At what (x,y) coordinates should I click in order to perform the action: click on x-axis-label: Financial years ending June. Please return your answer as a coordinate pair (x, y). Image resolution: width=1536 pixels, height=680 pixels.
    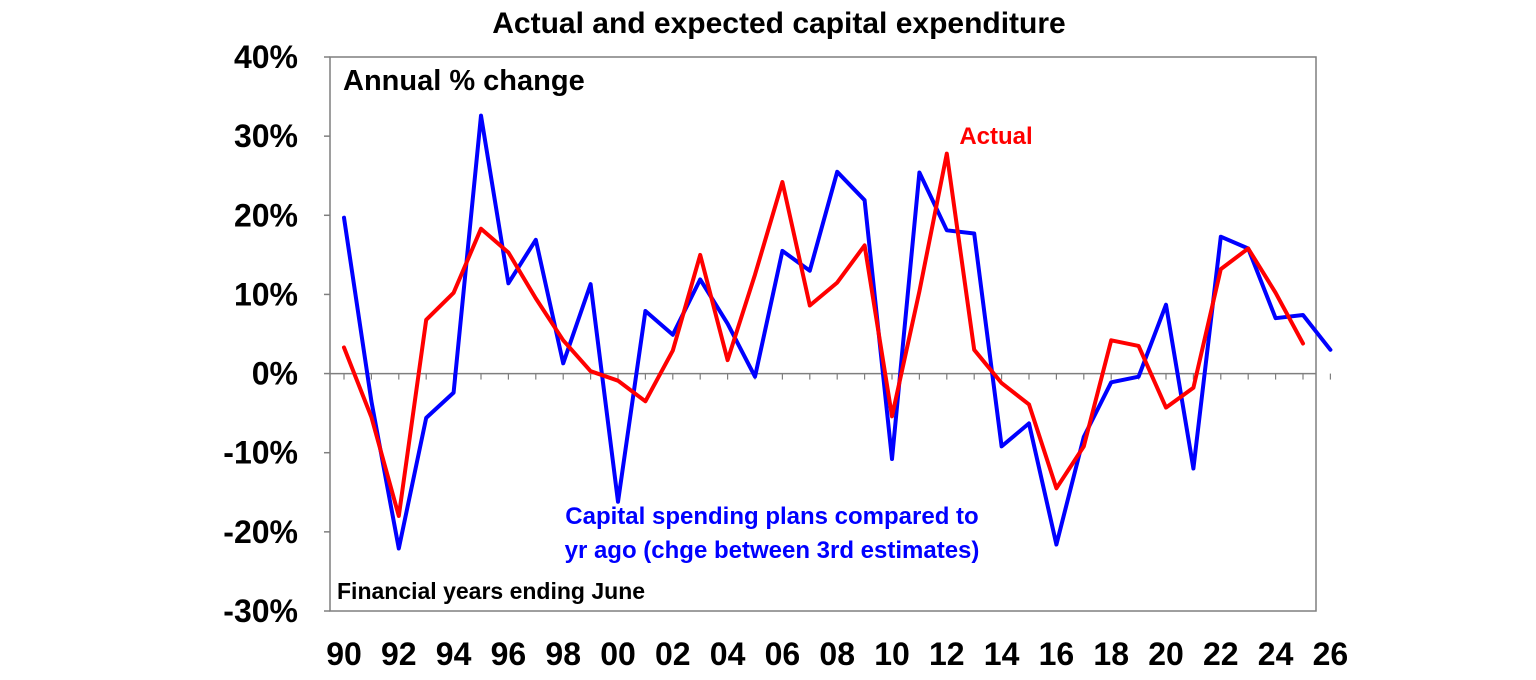
    Looking at the image, I should click on (491, 591).